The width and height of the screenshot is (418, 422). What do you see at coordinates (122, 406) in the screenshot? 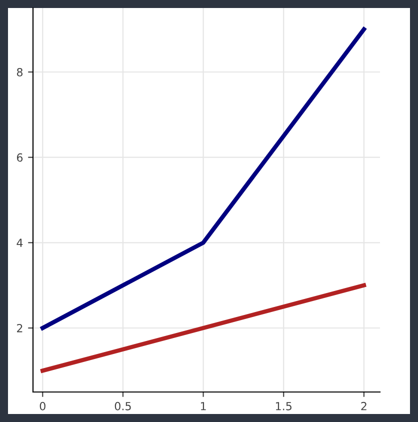
I see `x-tick-label: 0.5` at bounding box center [122, 406].